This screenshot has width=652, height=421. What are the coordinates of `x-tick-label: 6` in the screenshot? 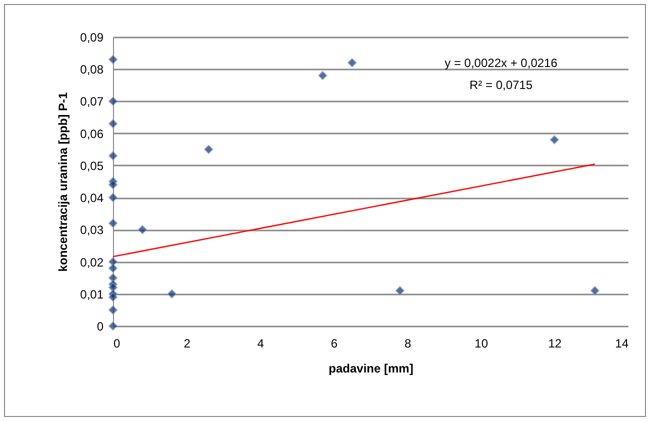 It's located at (334, 343).